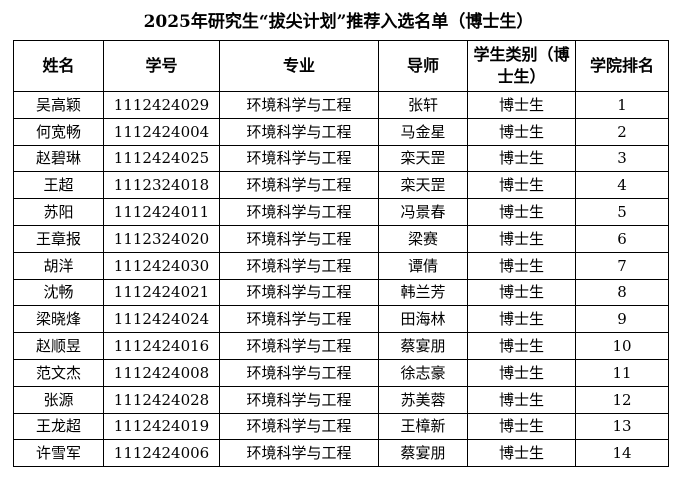 This screenshot has height=480, width=677. Describe the element at coordinates (58, 158) in the screenshot. I see `cell-name: 赵碧琳` at that location.